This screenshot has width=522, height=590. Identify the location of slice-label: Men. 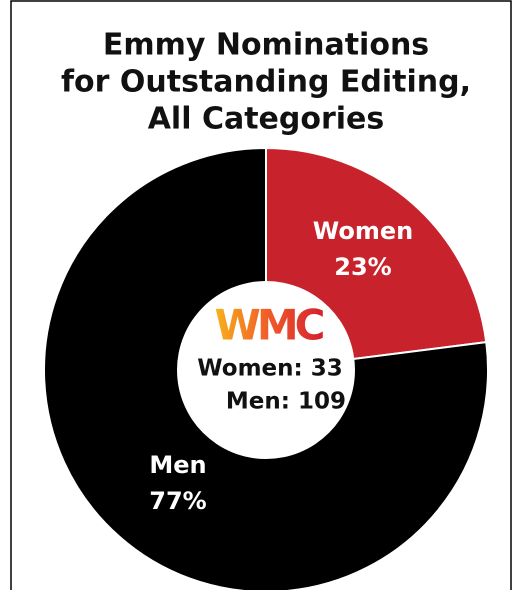
(177, 465).